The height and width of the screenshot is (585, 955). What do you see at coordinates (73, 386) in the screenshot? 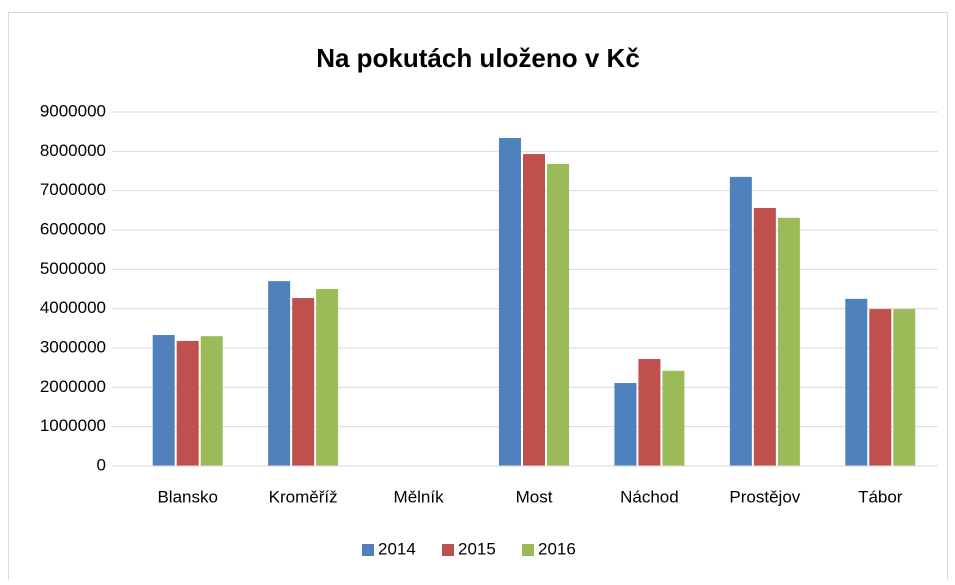
I see `y-tick-label: 2000000` at bounding box center [73, 386].